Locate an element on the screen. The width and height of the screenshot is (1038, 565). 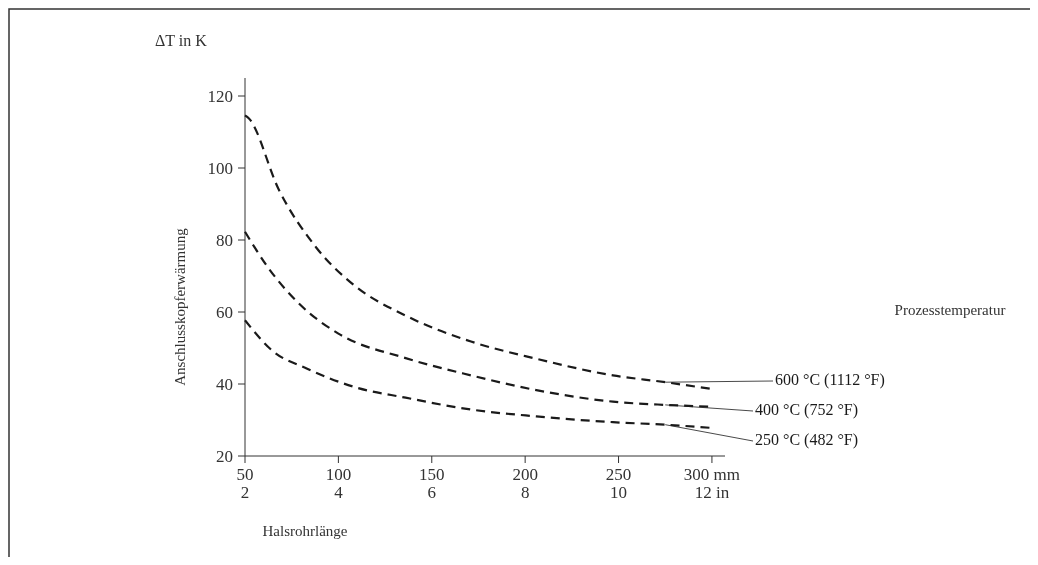
x2-tick-label: 2 is located at coordinates (245, 492).